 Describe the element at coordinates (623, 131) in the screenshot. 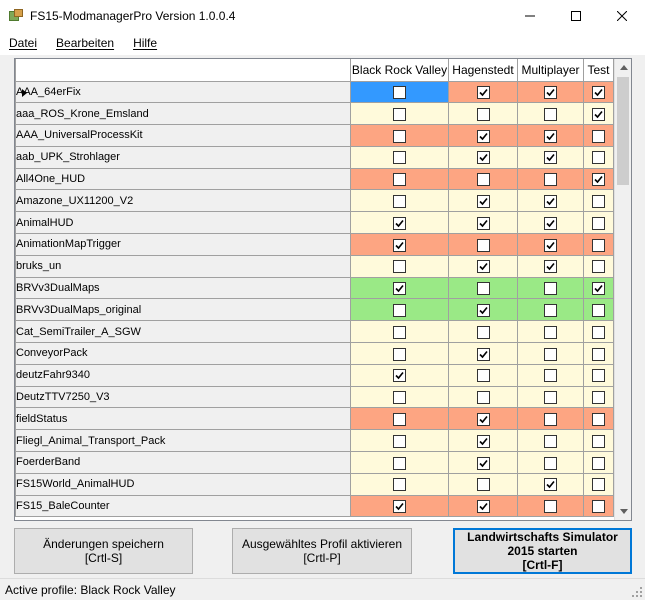

I see `scroll-thumb` at that location.